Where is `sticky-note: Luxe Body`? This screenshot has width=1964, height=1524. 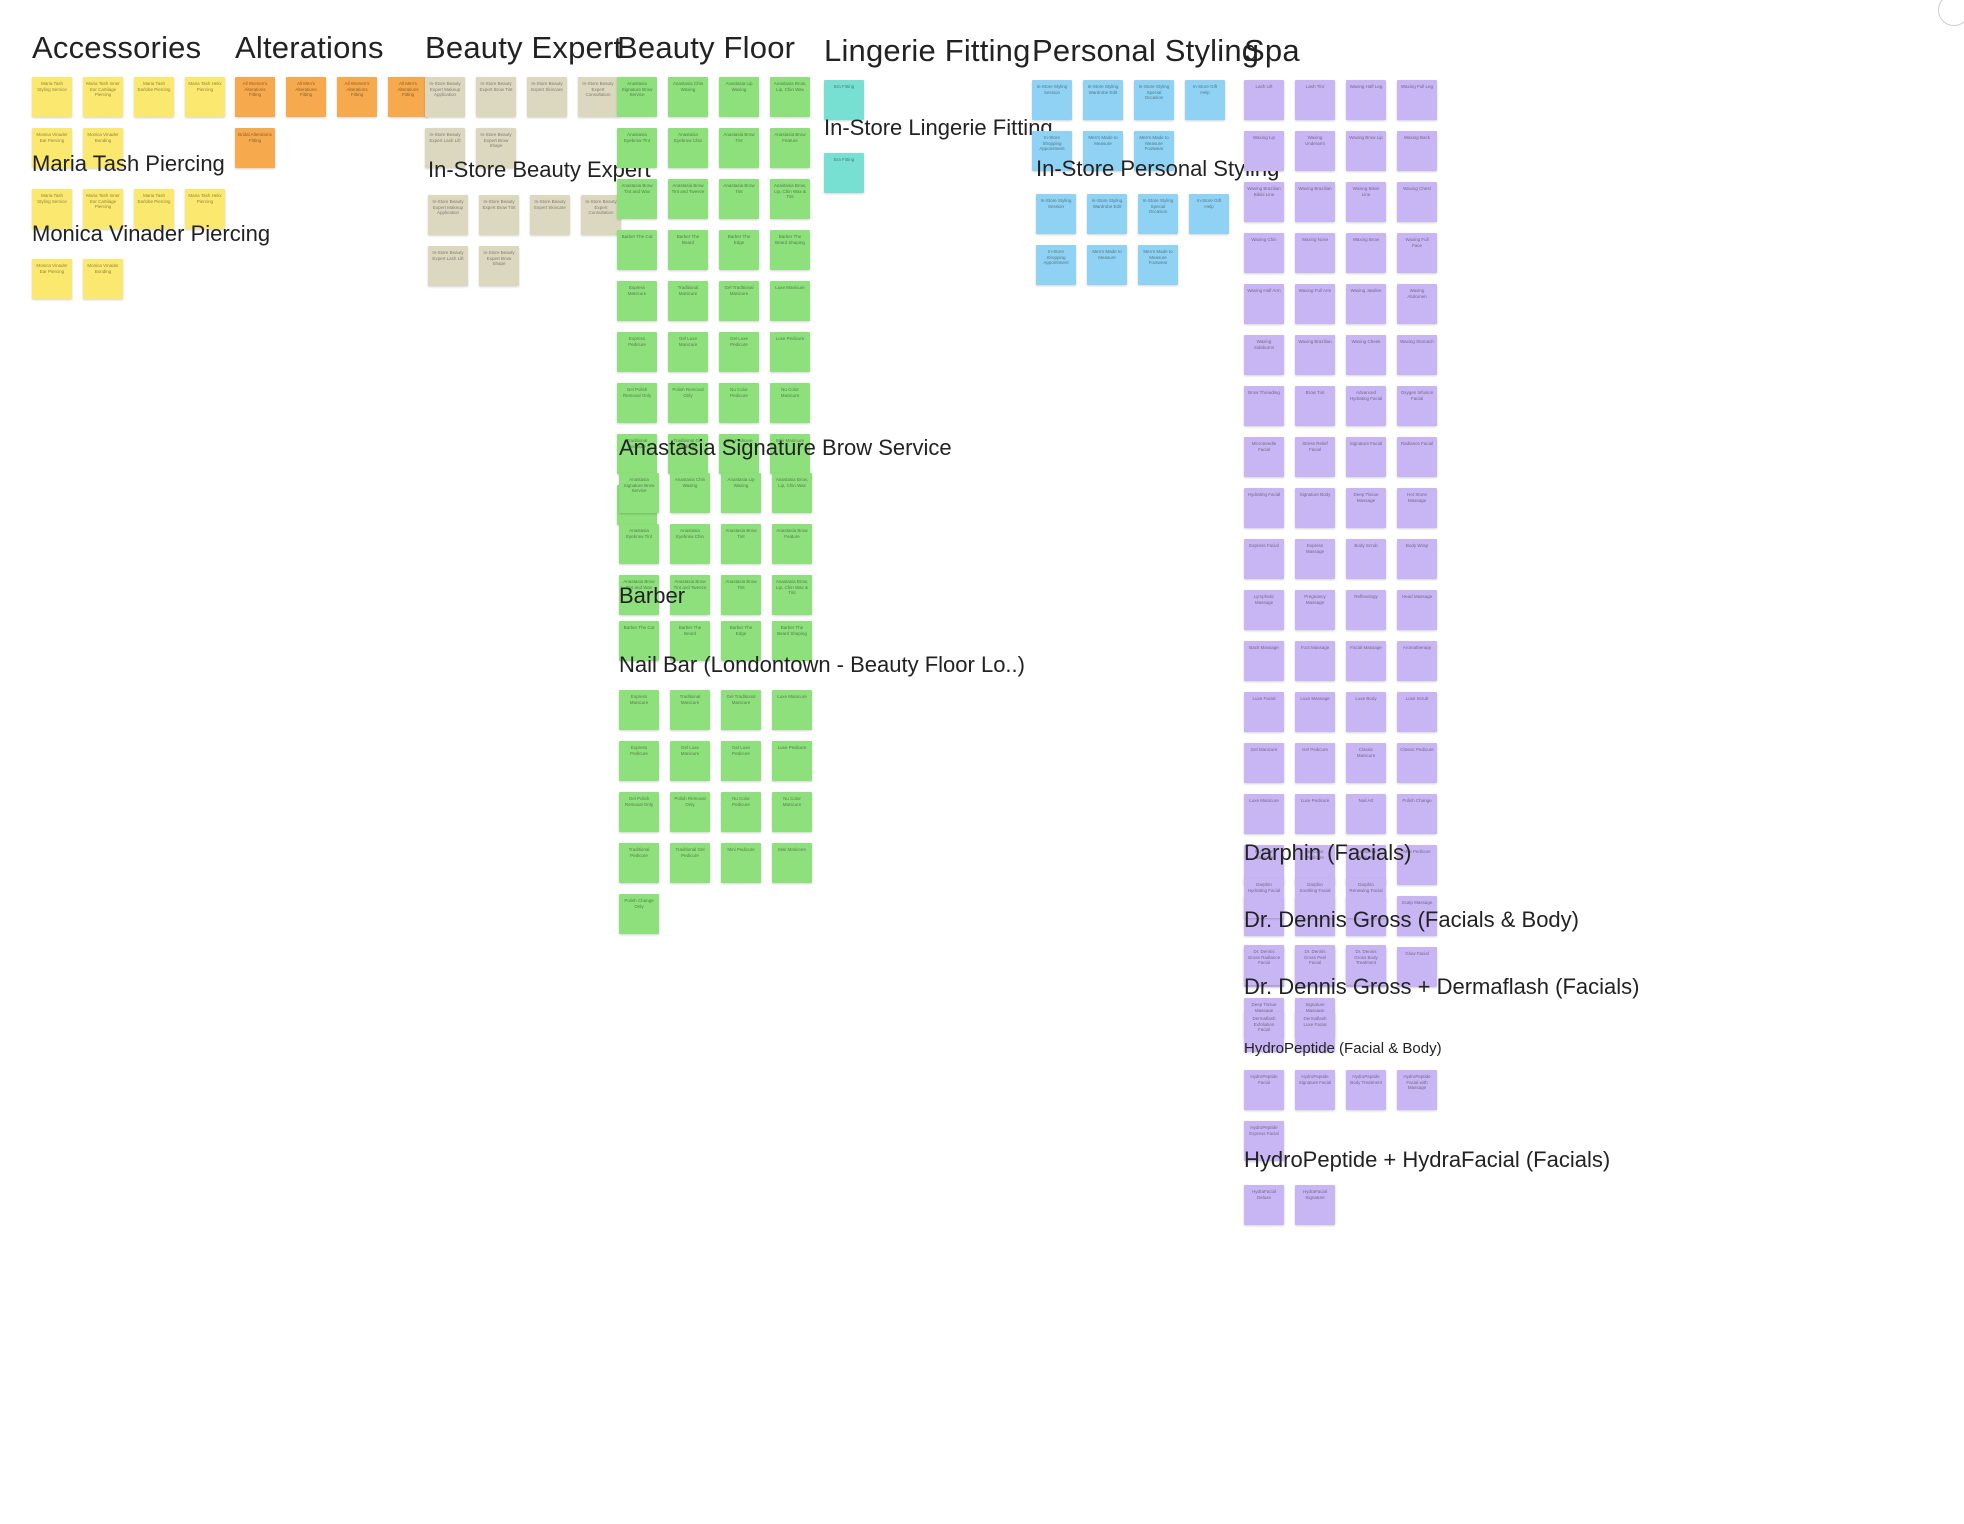
sticky-note: Luxe Body is located at coordinates (1366, 712).